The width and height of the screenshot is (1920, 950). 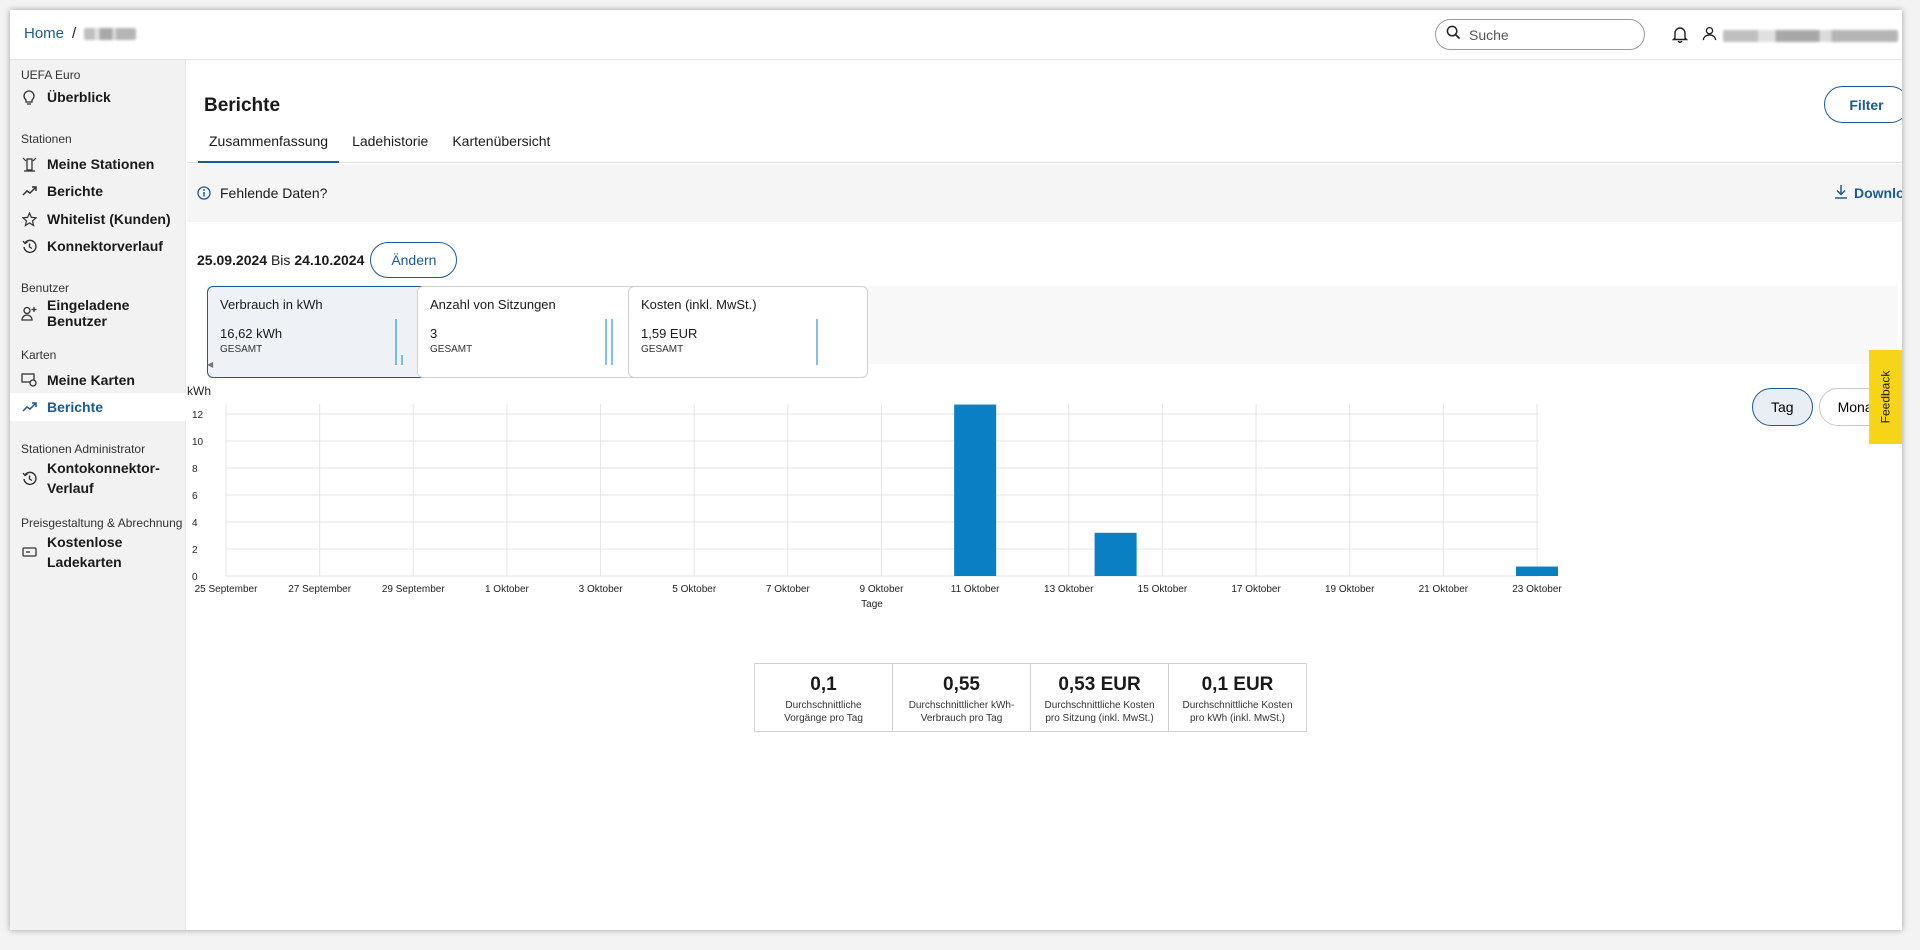 I want to click on scroll-left-icon: ◀, so click(x=210, y=364).